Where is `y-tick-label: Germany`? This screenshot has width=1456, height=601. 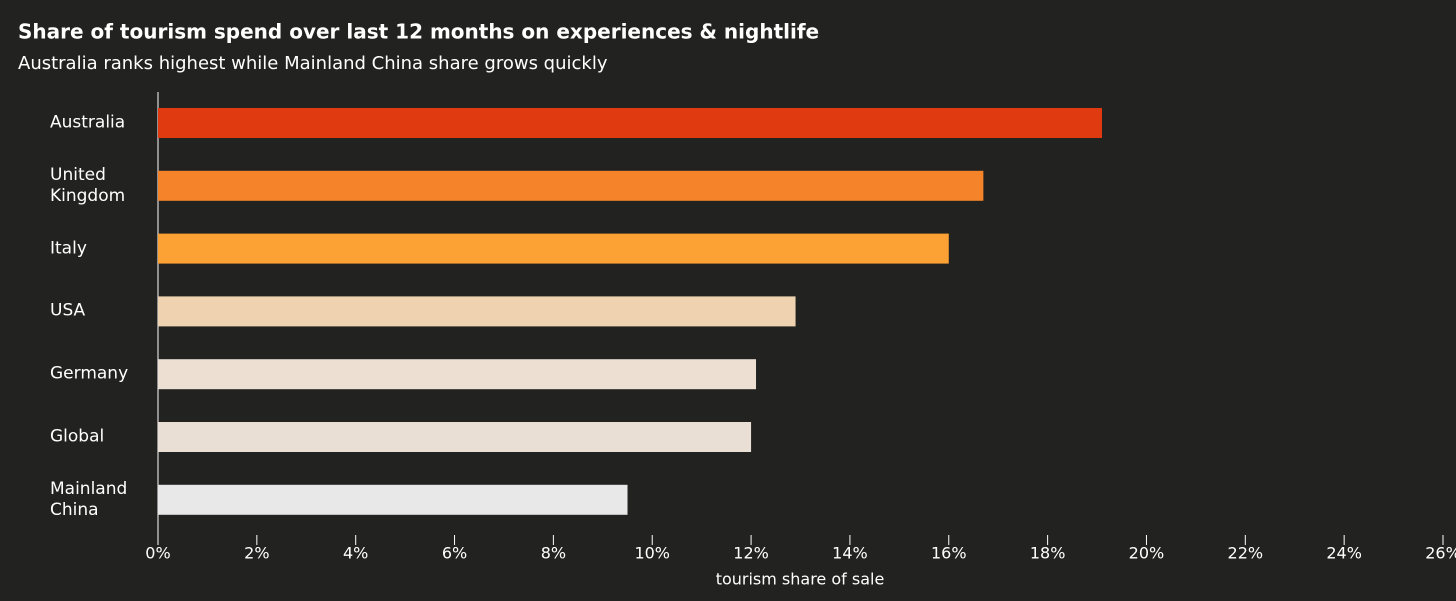 y-tick-label: Germany is located at coordinates (89, 373).